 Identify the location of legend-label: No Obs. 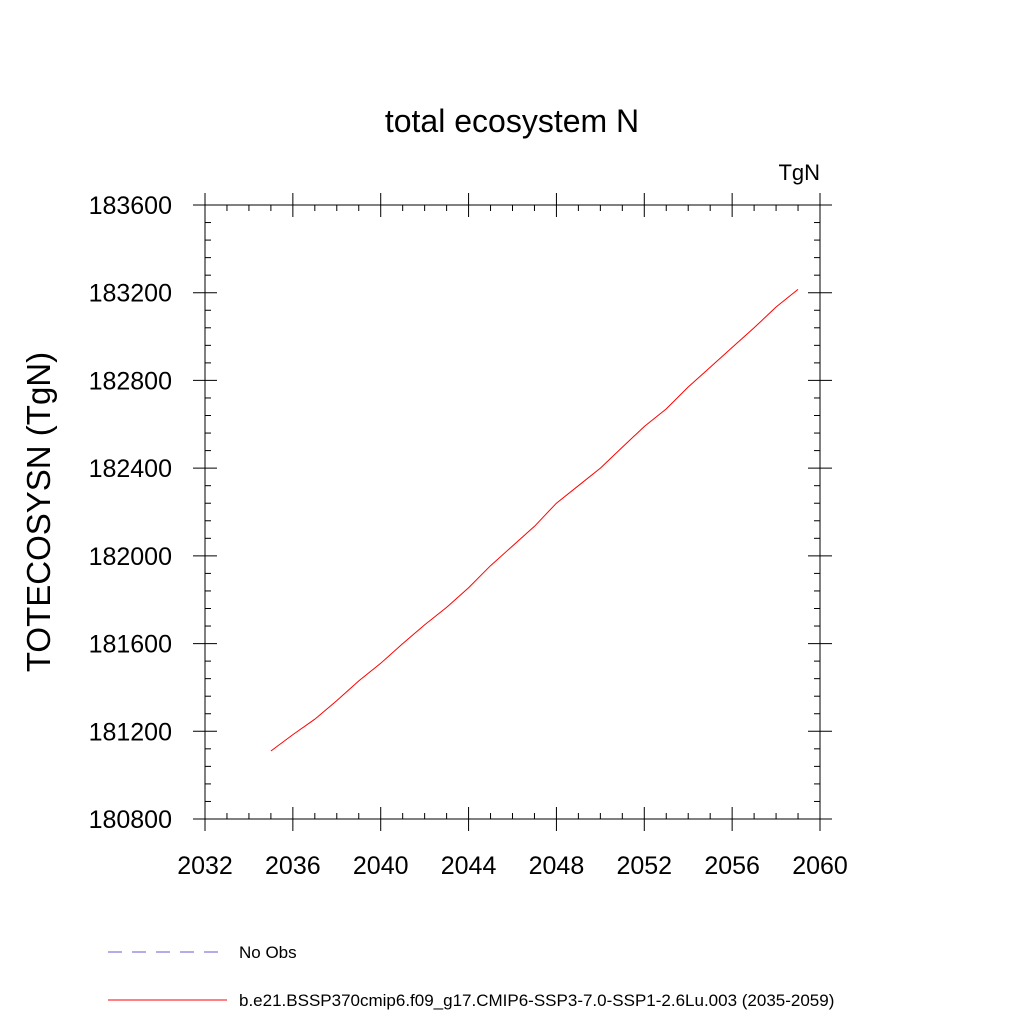
(268, 952).